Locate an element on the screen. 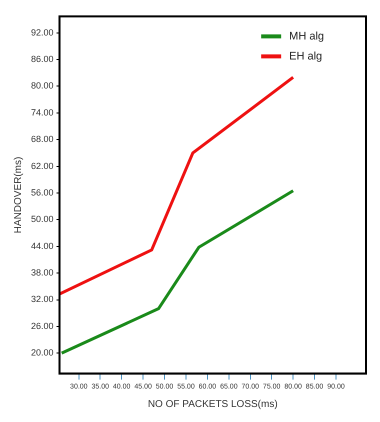 This screenshot has height=422, width=380. x-axis-title: NO OF PACKETS LOSS(ms) is located at coordinates (213, 404).